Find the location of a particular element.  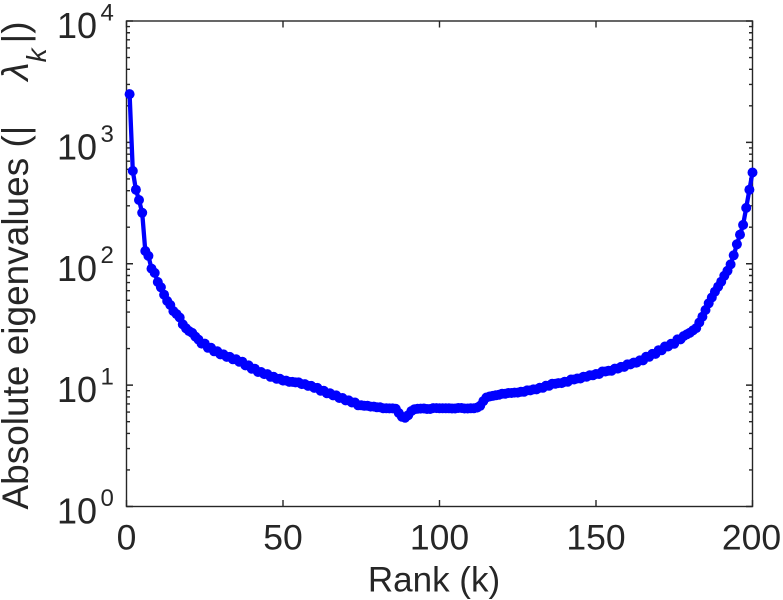

svg-text: 150 is located at coordinates (595, 538).